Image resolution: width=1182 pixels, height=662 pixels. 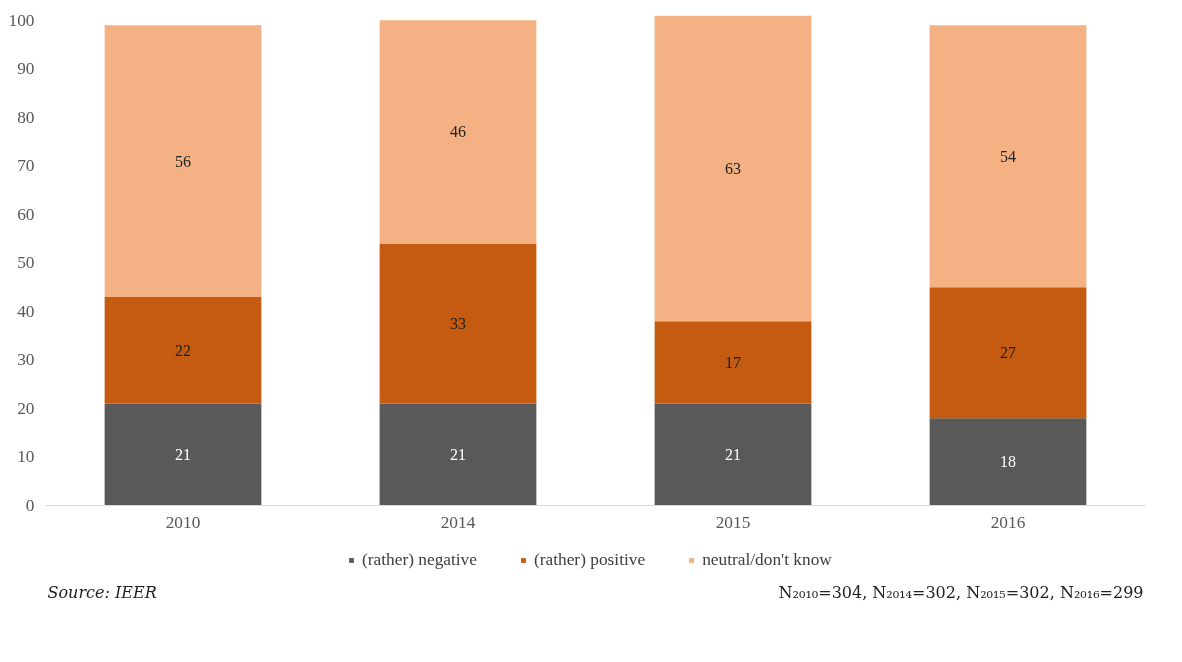 What do you see at coordinates (961, 592) in the screenshot?
I see `text: N₂₀₁₀=304, N₂₀₁₄=302, N₂₀₁₅=302, N₂₀₁₆=299` at bounding box center [961, 592].